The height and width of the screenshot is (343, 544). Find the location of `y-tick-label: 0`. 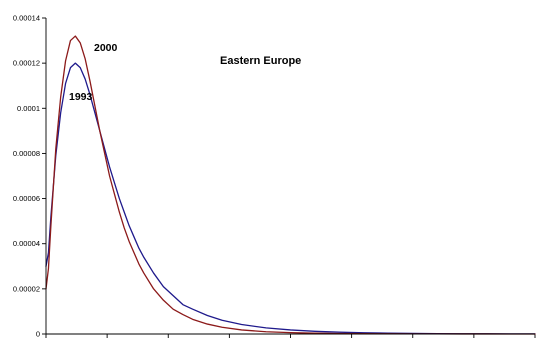

y-tick-label: 0 is located at coordinates (38, 334).